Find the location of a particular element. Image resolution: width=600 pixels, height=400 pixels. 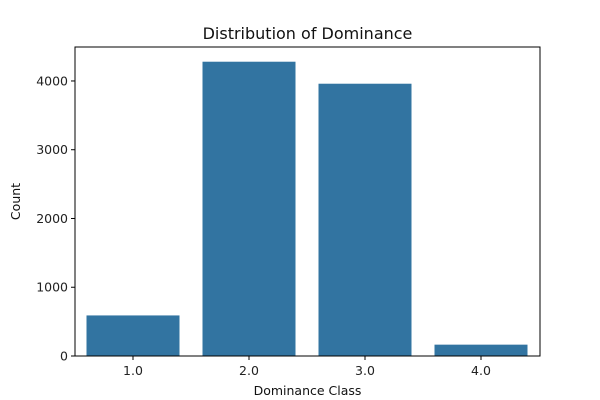

x-axis: 1.0 2.0 3.0 4.0 is located at coordinates (307, 367).